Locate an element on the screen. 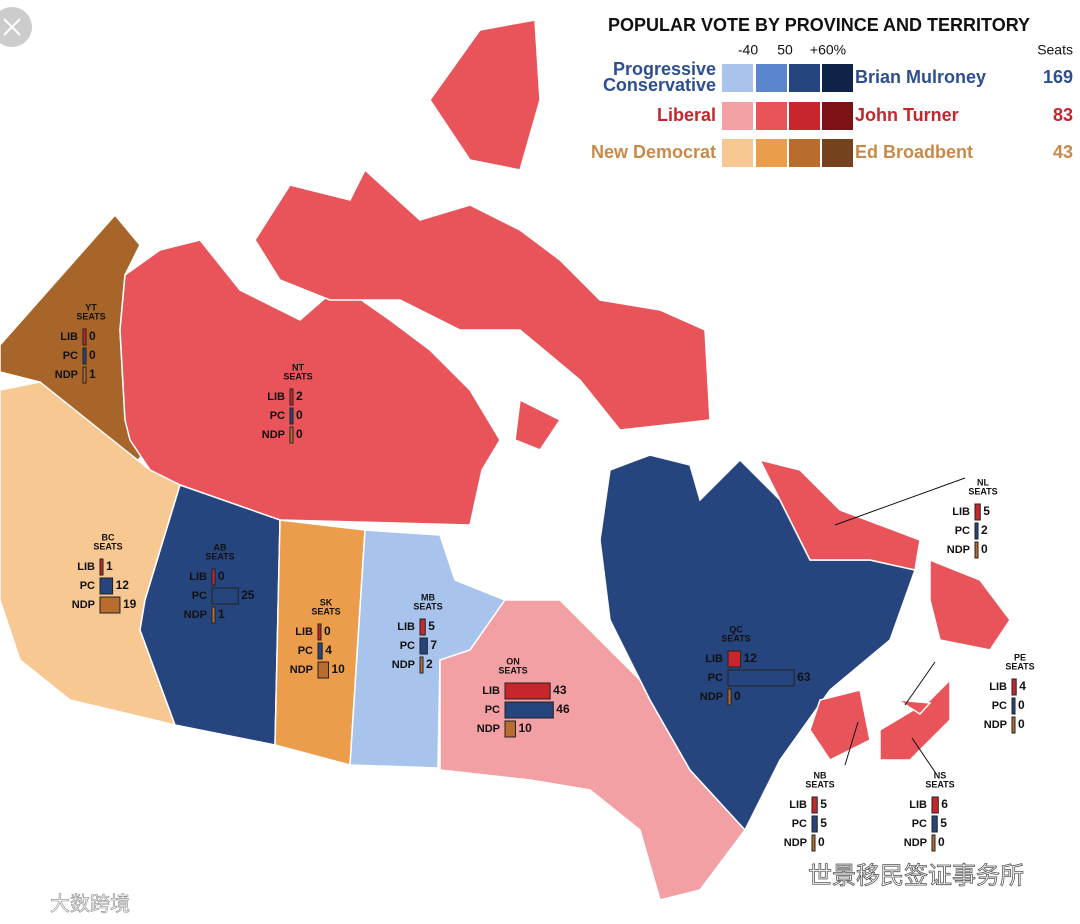  seats-header: Seats is located at coordinates (1055, 50).